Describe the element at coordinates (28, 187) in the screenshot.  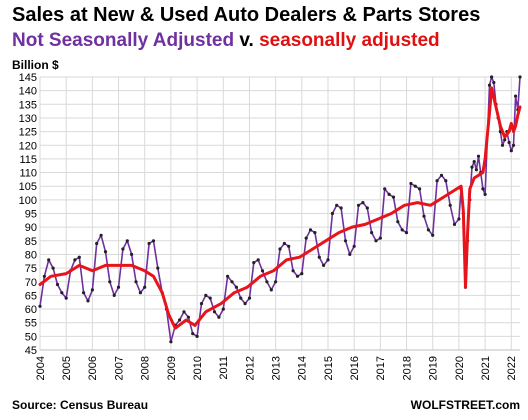
I see `y-tick-label: 105` at that location.